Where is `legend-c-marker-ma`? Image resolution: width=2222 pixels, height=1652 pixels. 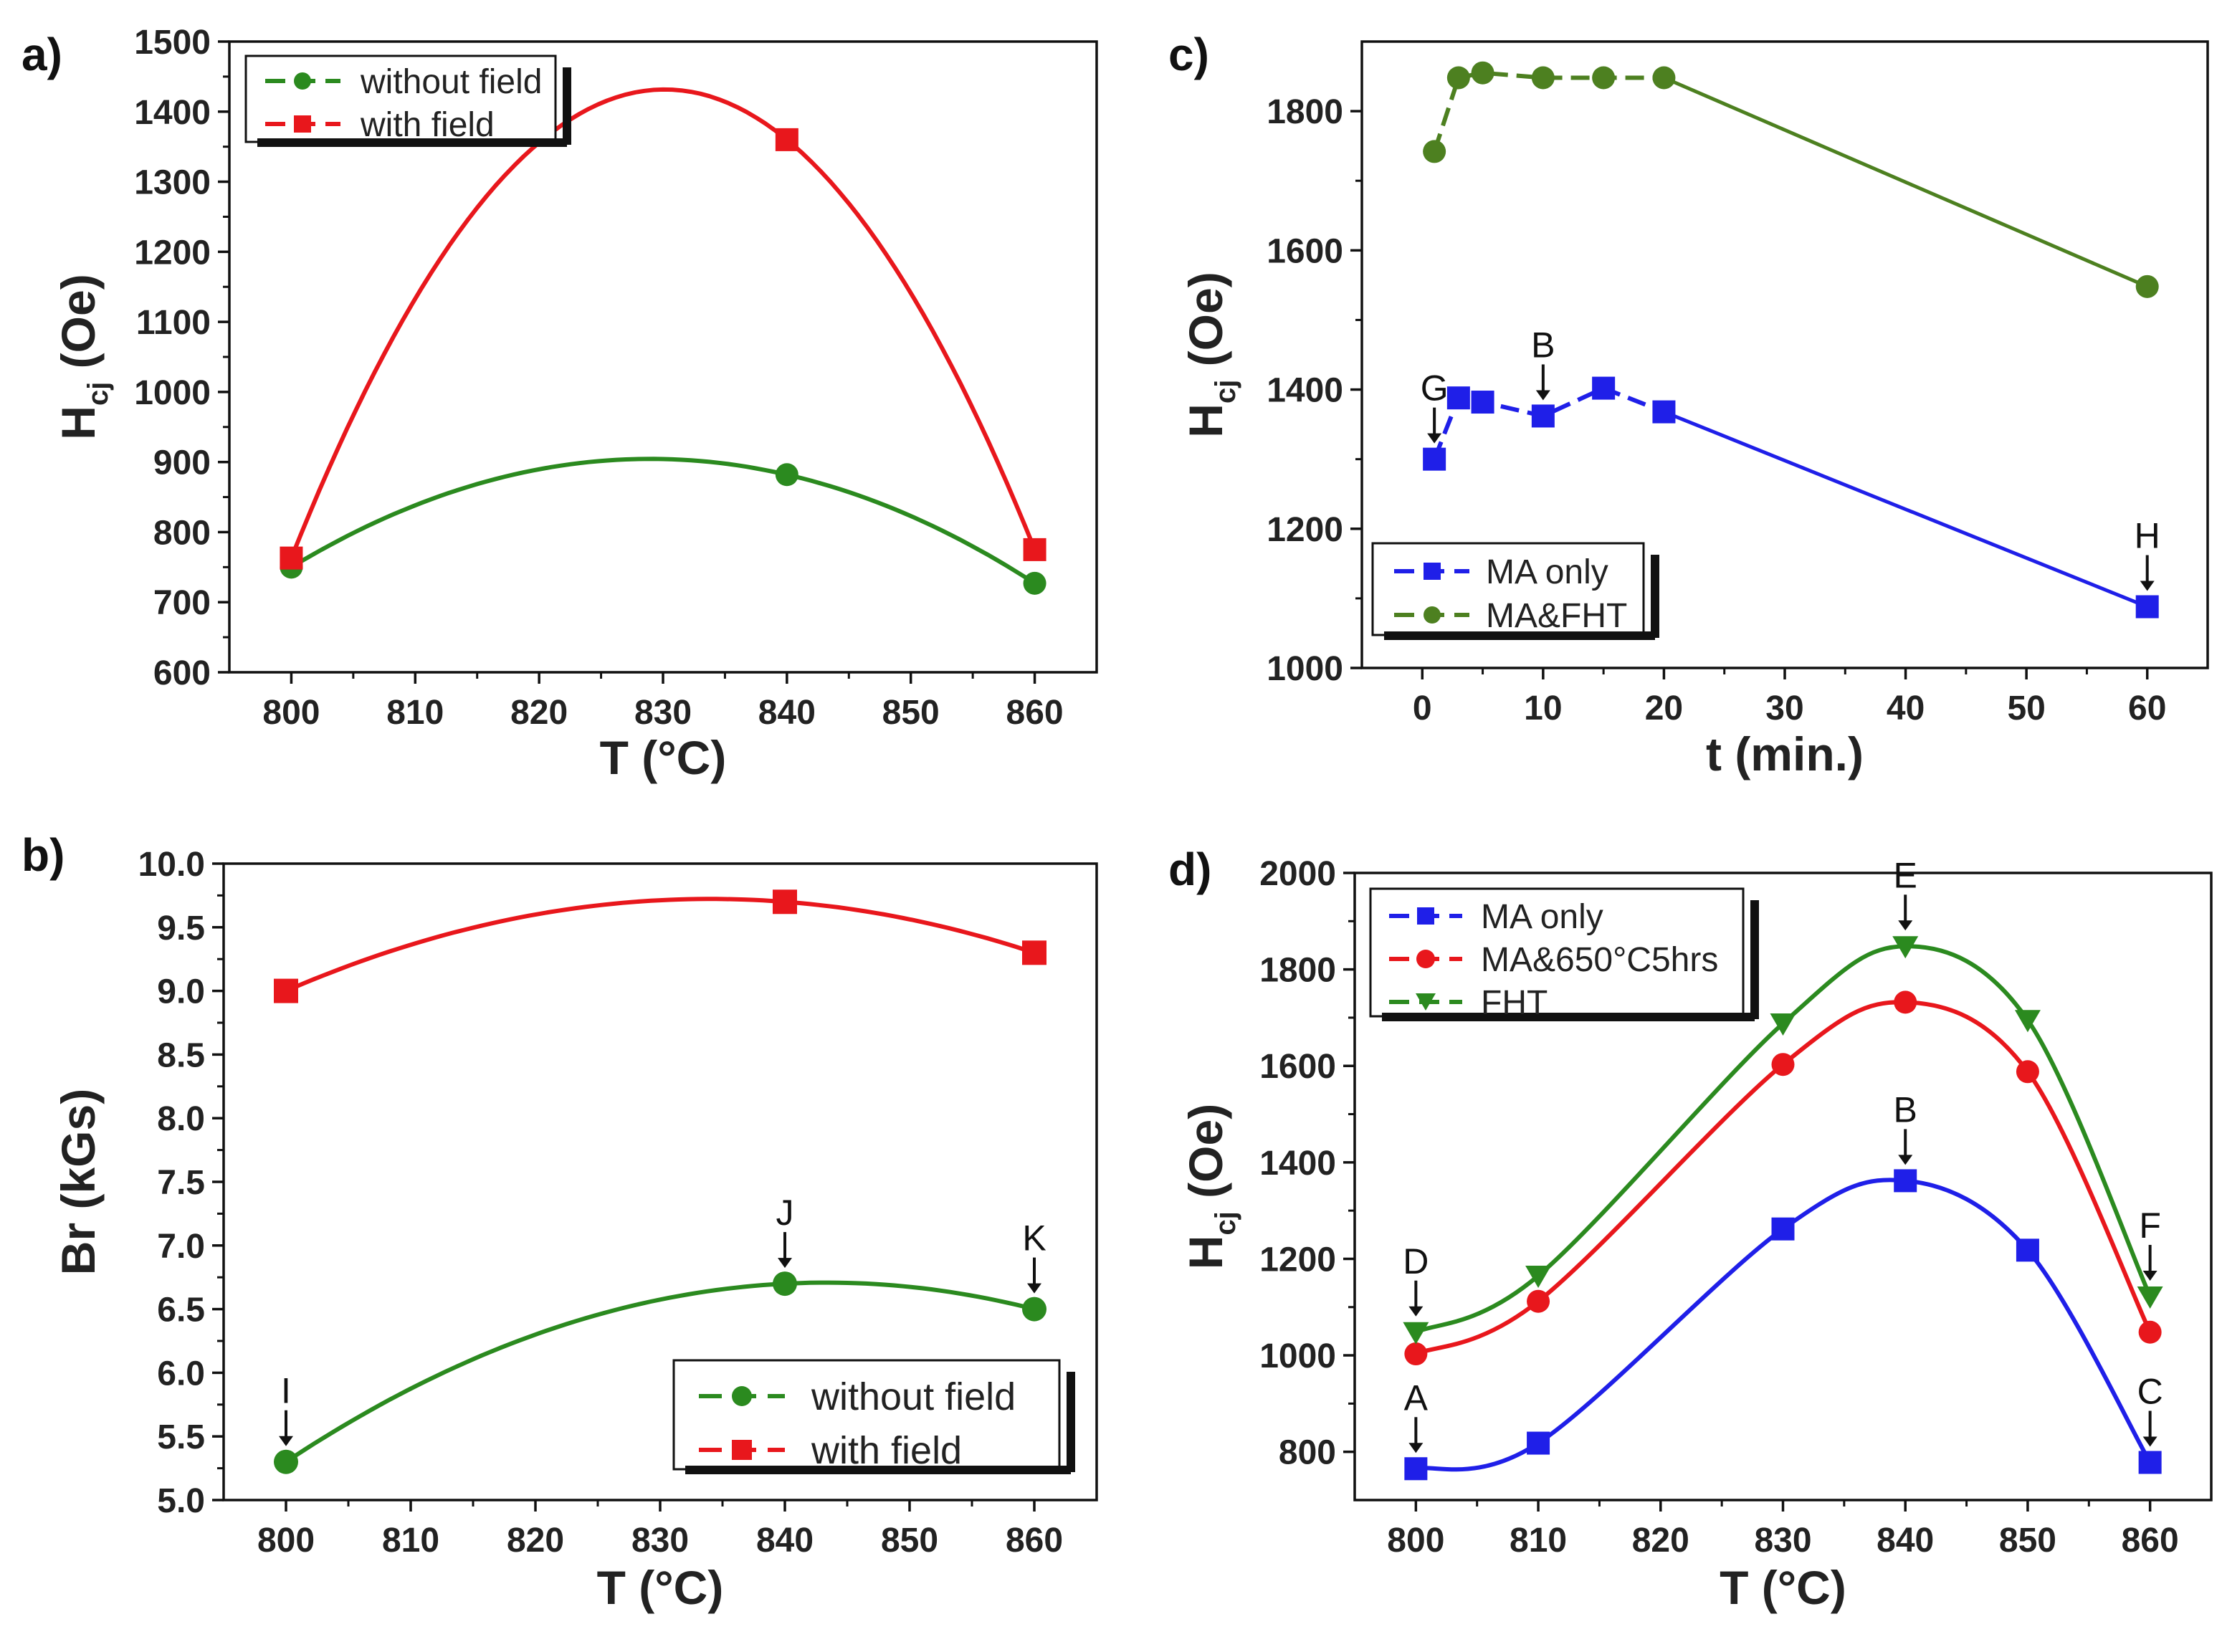
legend-c-marker-ma is located at coordinates (1432, 571).